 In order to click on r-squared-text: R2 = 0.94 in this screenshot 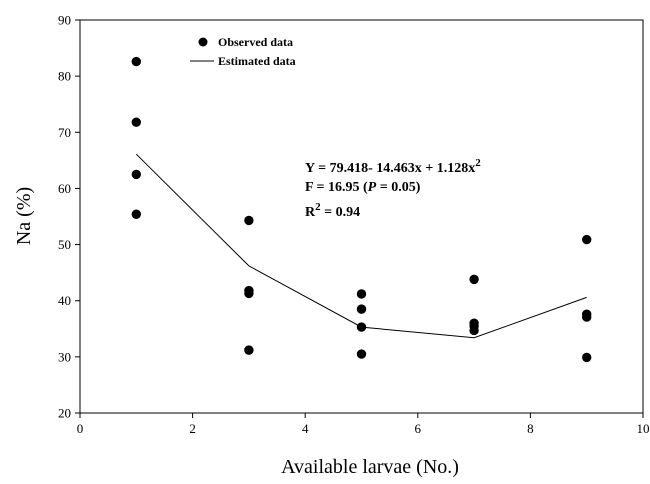, I will do `click(332, 210)`.